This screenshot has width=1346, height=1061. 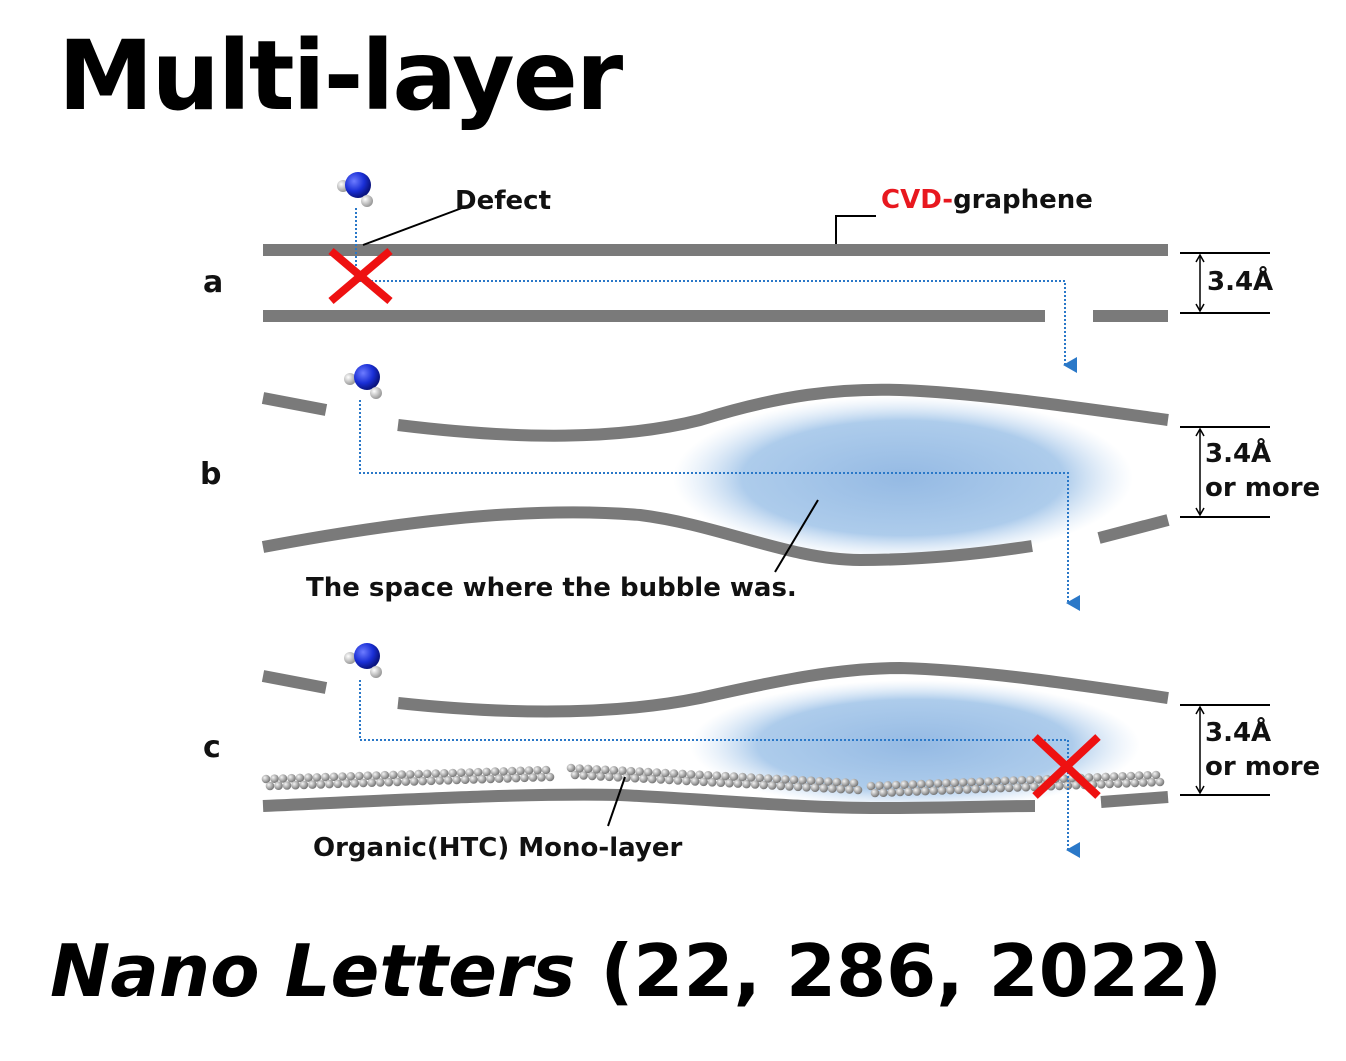 What do you see at coordinates (551, 588) in the screenshot?
I see `bubble-space-label: The space where the bubble was.` at bounding box center [551, 588].